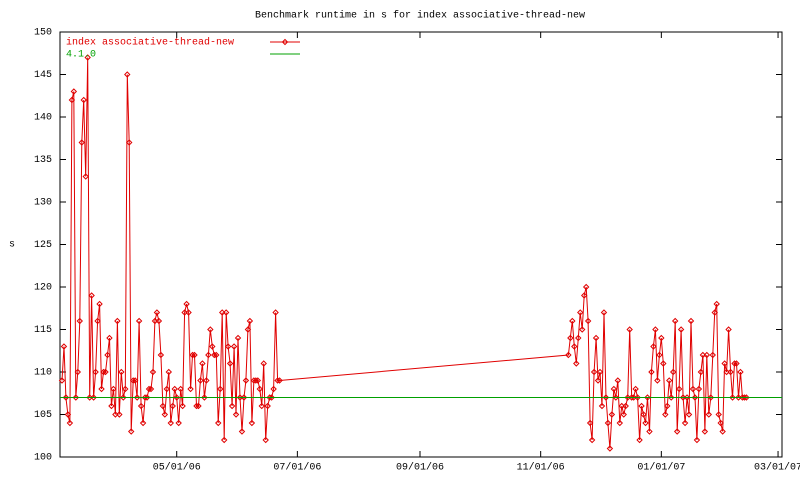 This screenshot has height=480, width=800. What do you see at coordinates (43, 160) in the screenshot?
I see `y-tick-label: 135` at bounding box center [43, 160].